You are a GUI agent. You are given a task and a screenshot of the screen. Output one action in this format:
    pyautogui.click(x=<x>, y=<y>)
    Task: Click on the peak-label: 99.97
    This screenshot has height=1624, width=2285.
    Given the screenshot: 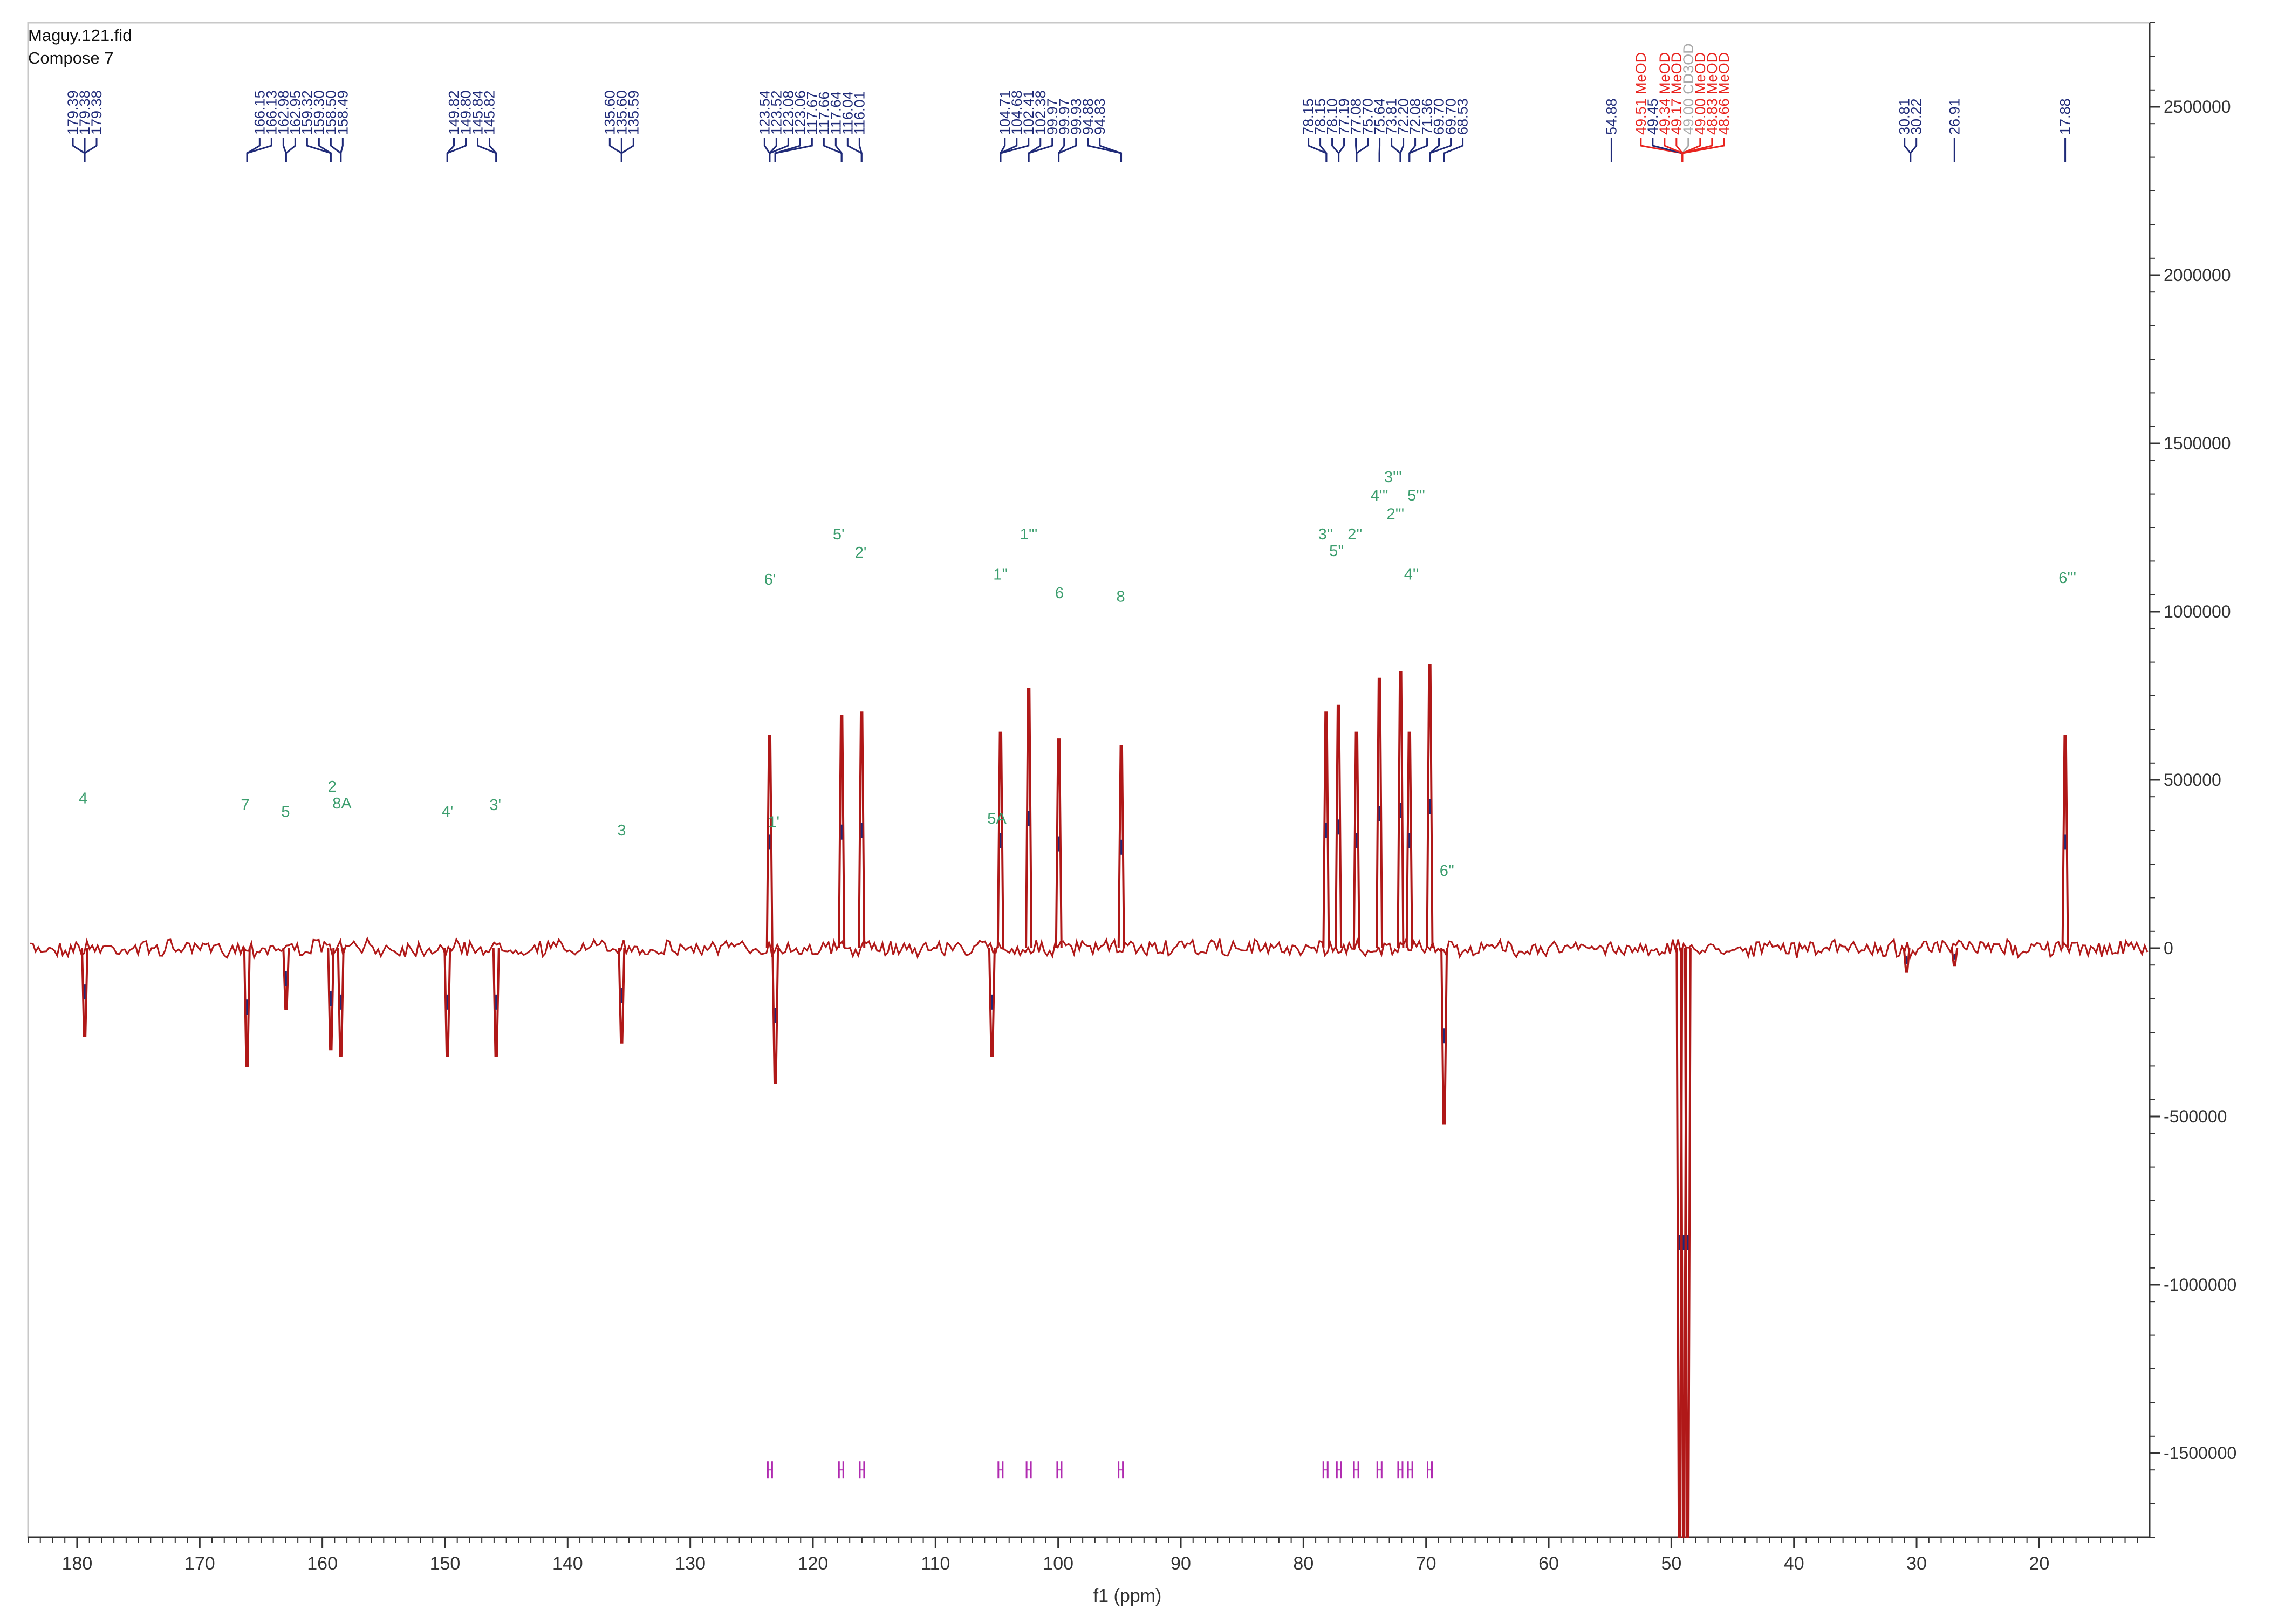 What is the action you would take?
    pyautogui.click(x=1064, y=116)
    